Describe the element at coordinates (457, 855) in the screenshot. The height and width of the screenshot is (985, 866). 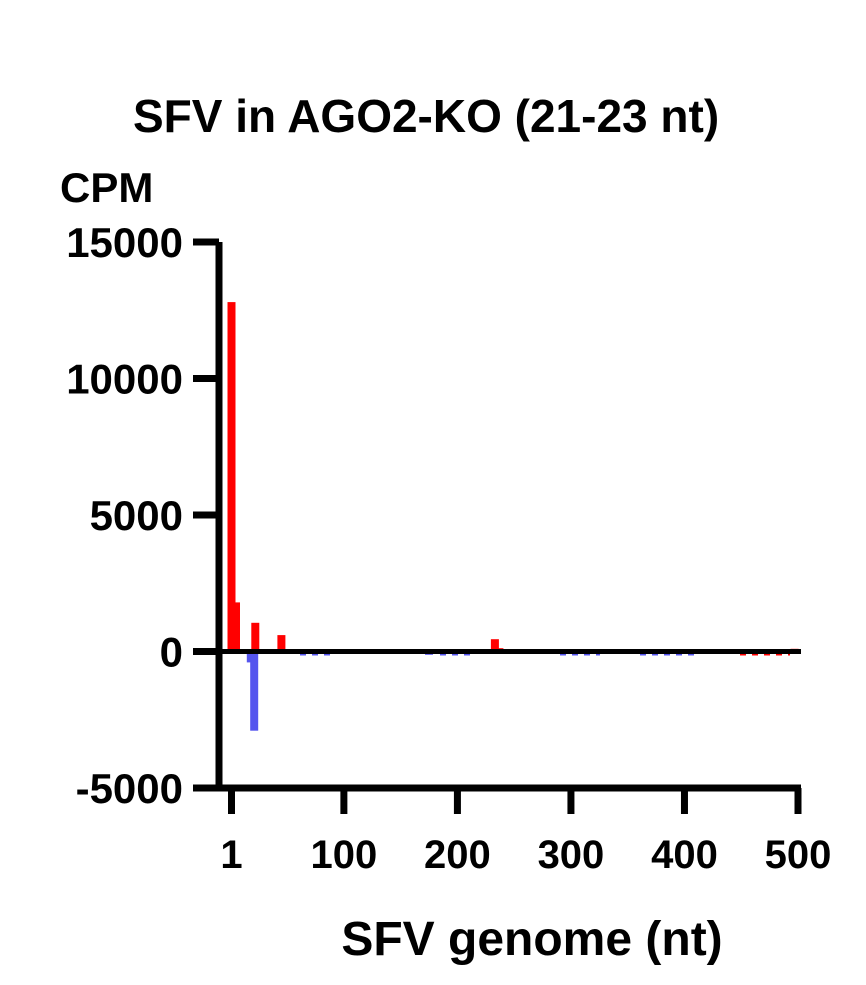
I see `x-tick-label-2: 200` at that location.